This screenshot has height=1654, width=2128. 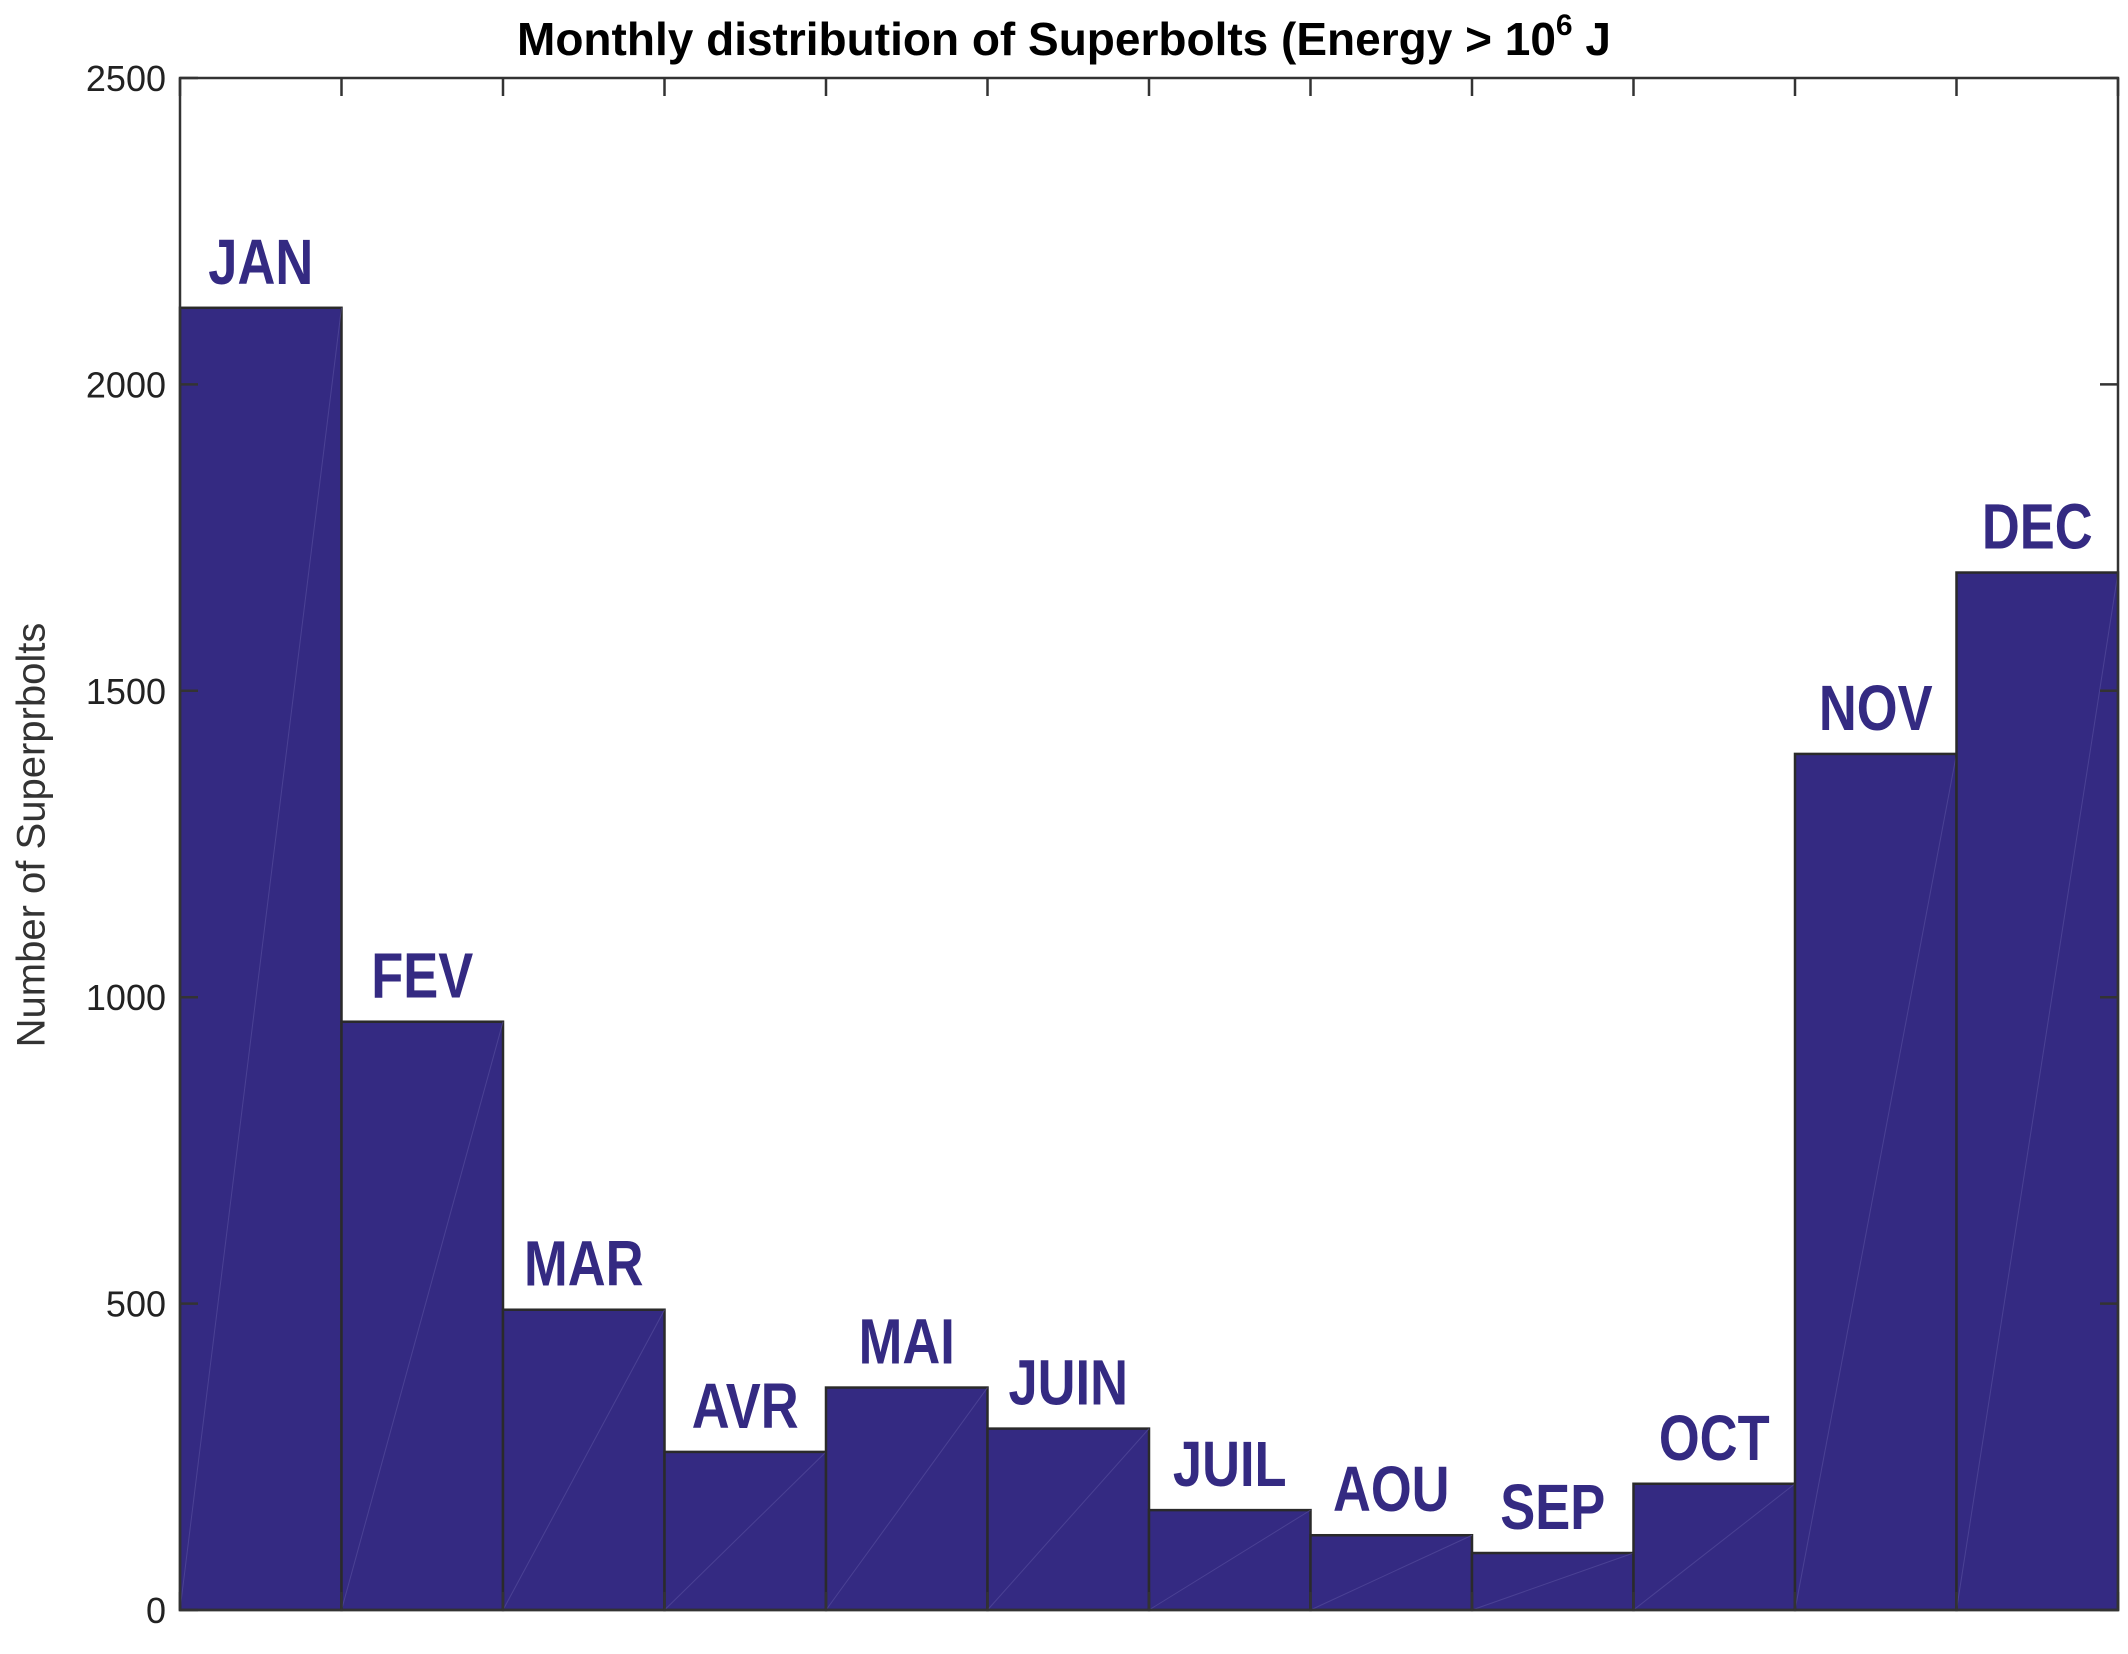 I want to click on bar-label-dec: DEC, so click(x=2037, y=527).